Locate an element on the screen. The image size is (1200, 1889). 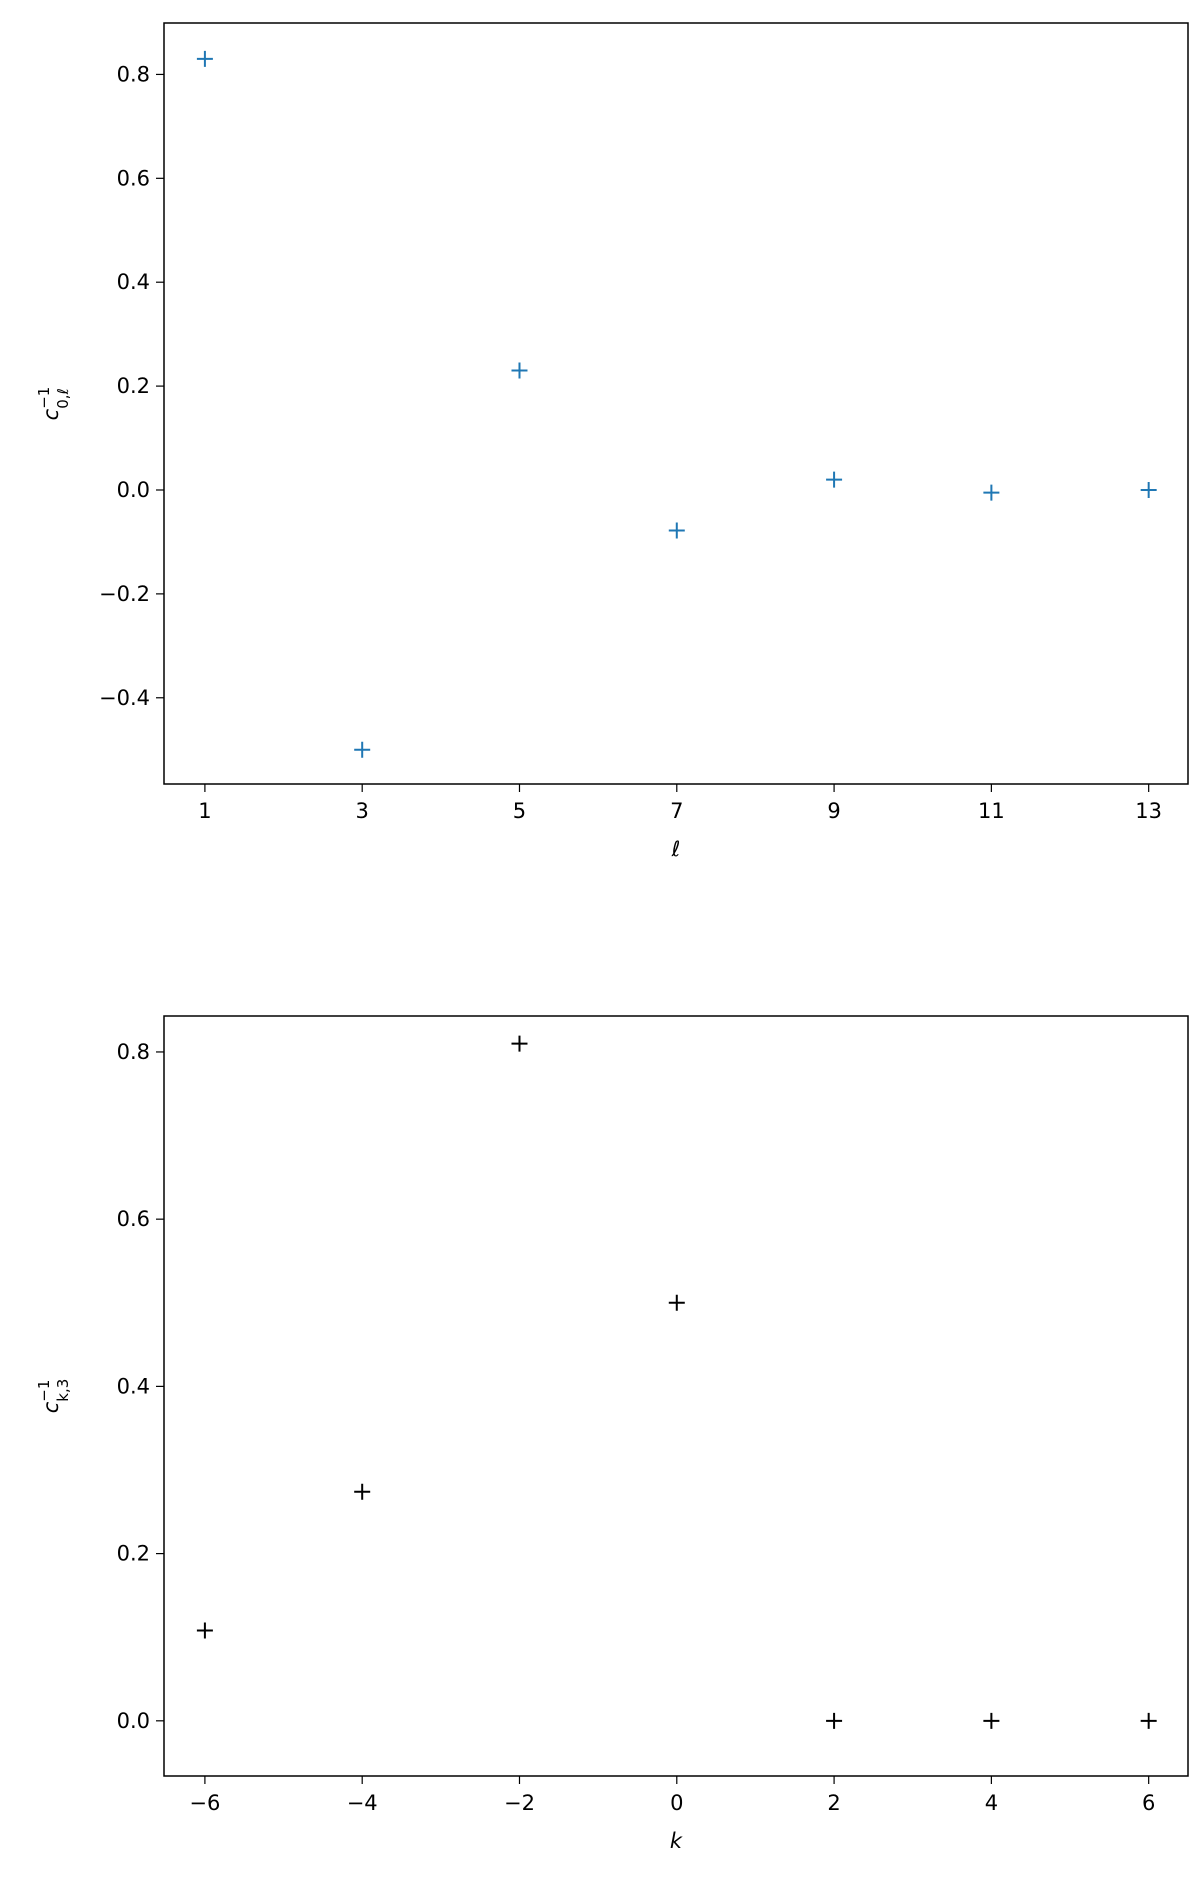
y-label-sub: 0,ℓ is located at coordinates (63, 398).